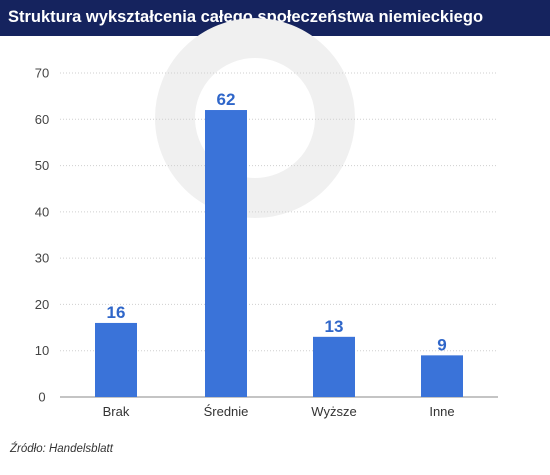 The image size is (550, 475). I want to click on x-category-label: Średnie, so click(226, 411).